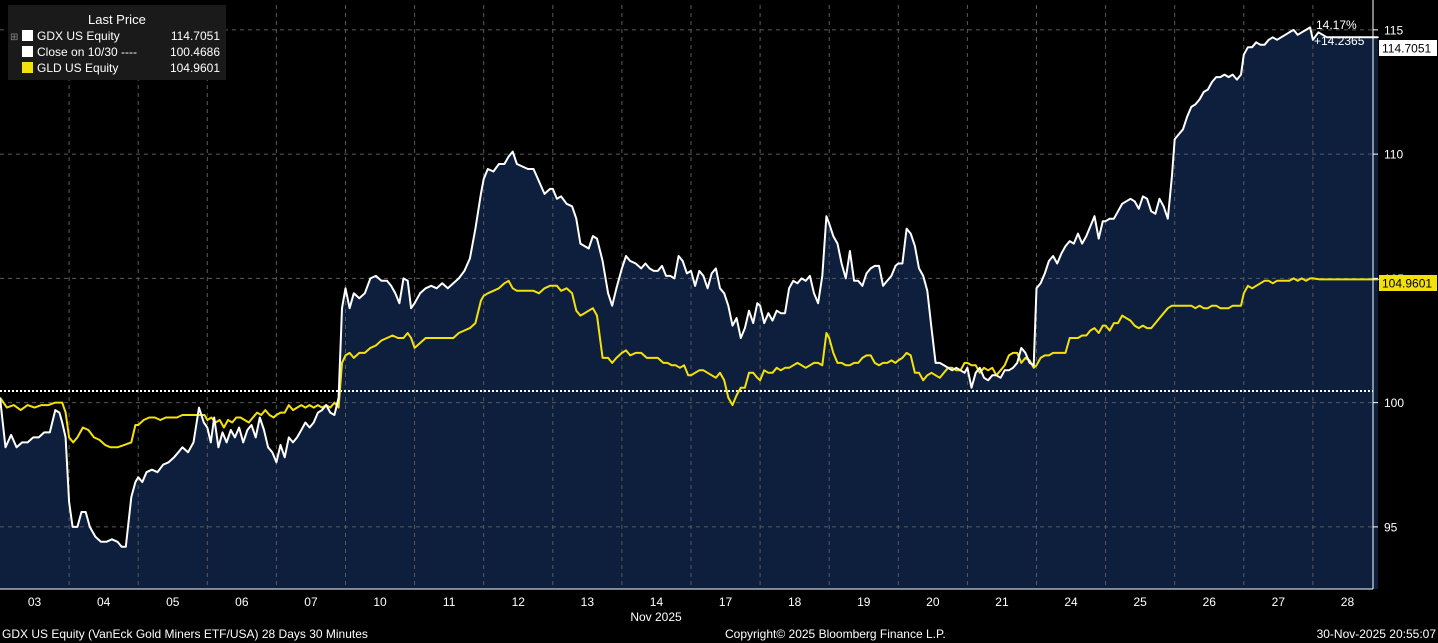 The height and width of the screenshot is (643, 1438). I want to click on x-tick-label: 24, so click(1071, 602).